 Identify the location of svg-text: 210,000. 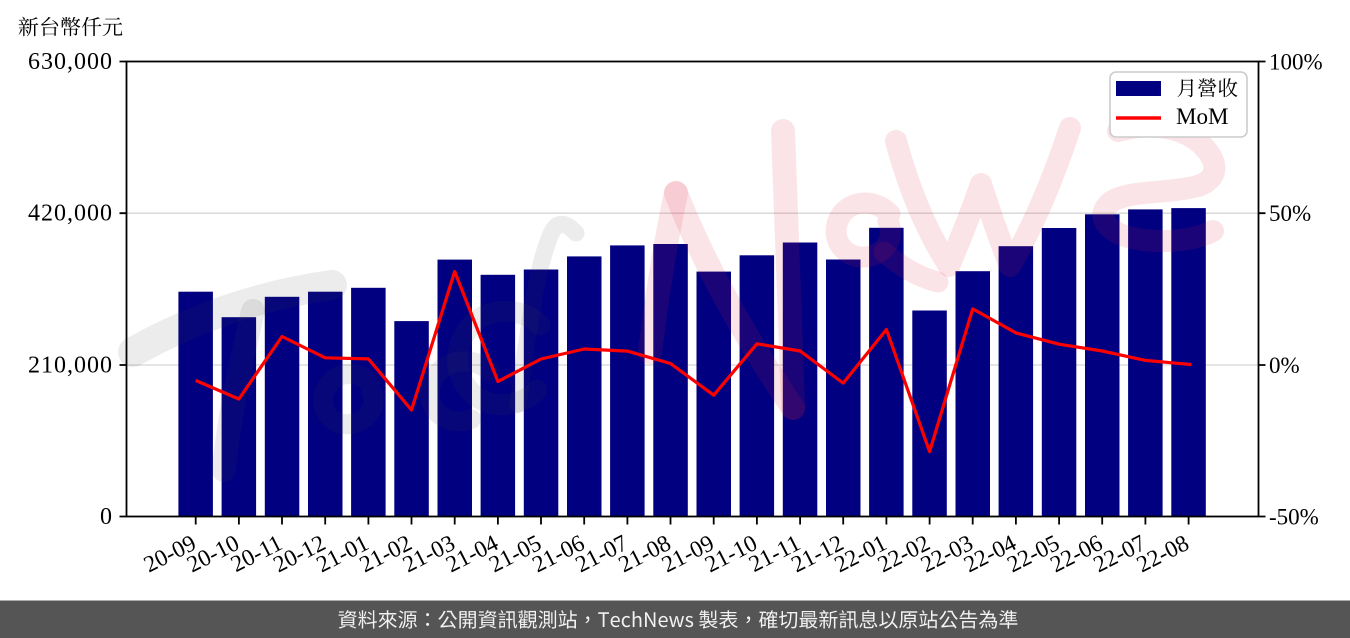
(70, 366).